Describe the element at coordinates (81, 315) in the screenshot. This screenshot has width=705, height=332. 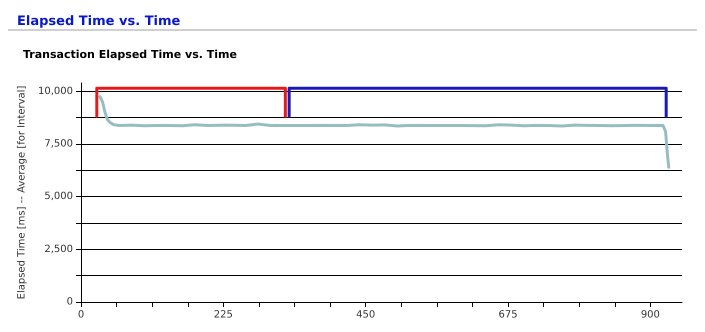
I see `x-tick-label: 0` at that location.